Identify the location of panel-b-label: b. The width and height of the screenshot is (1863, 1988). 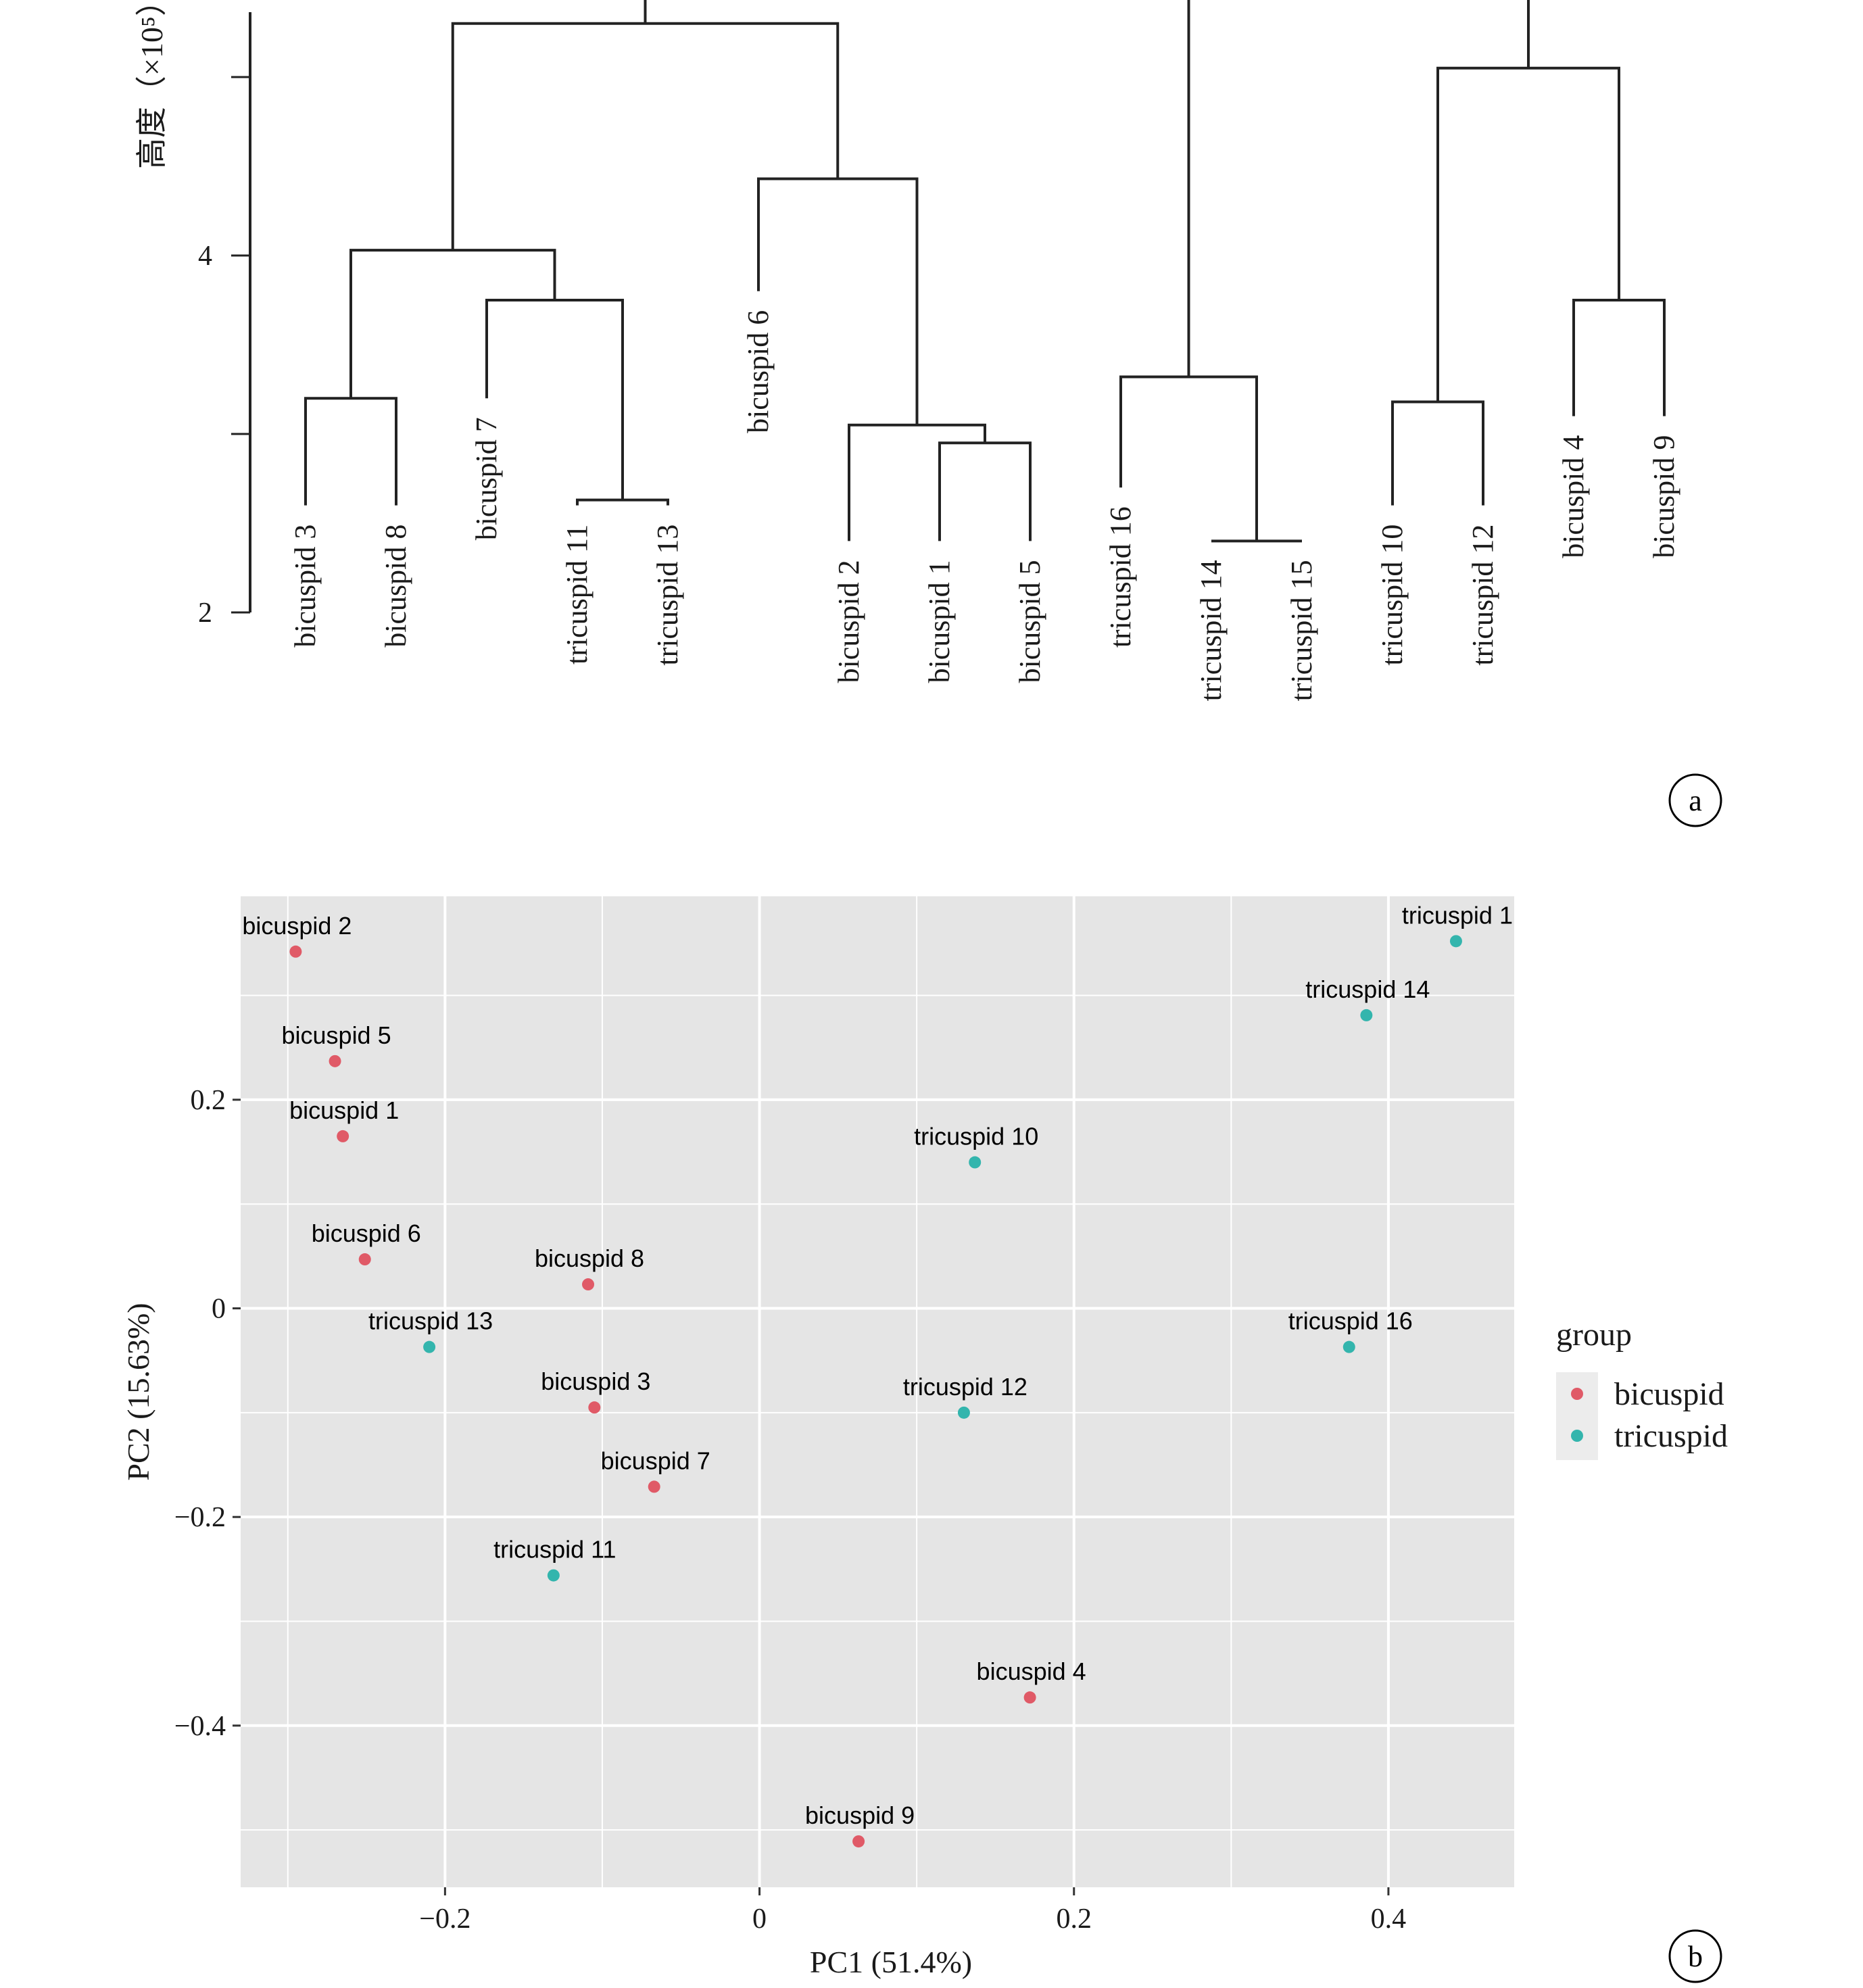
(1695, 1956).